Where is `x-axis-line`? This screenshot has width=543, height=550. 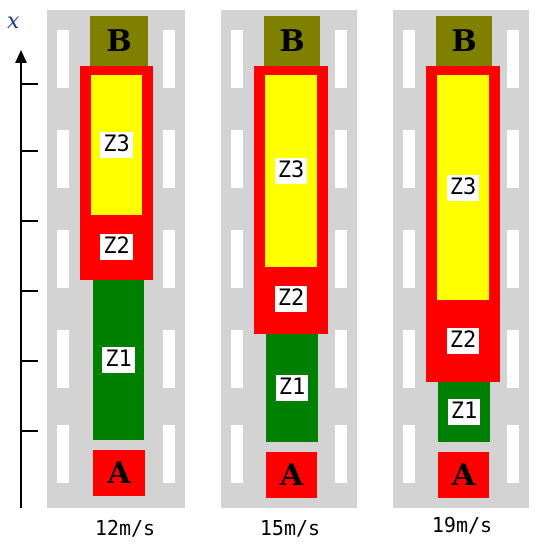 x-axis-line is located at coordinates (21, 285).